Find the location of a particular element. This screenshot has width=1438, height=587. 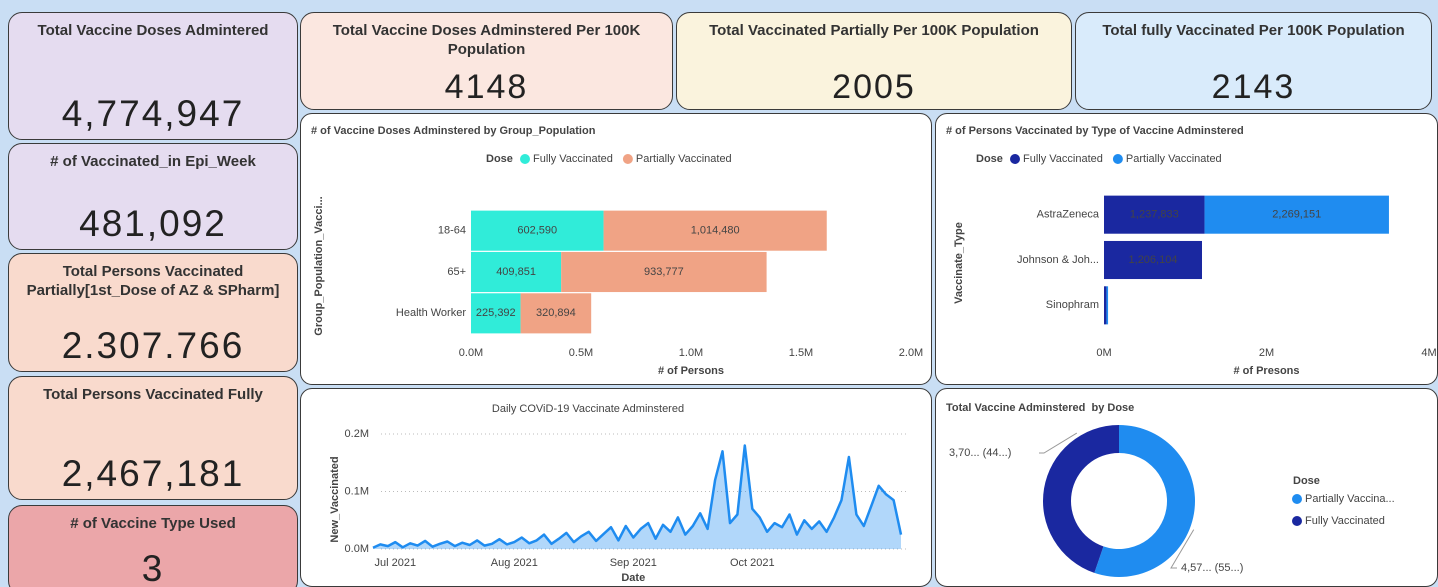

x-axis-label: # of Persons is located at coordinates (691, 371).